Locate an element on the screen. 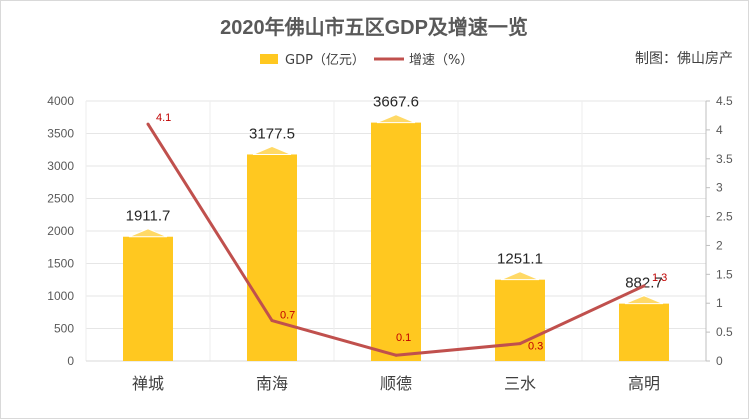 The width and height of the screenshot is (749, 419). category-axis: 禅城 南海 顺德 三水 高明 is located at coordinates (396, 383).